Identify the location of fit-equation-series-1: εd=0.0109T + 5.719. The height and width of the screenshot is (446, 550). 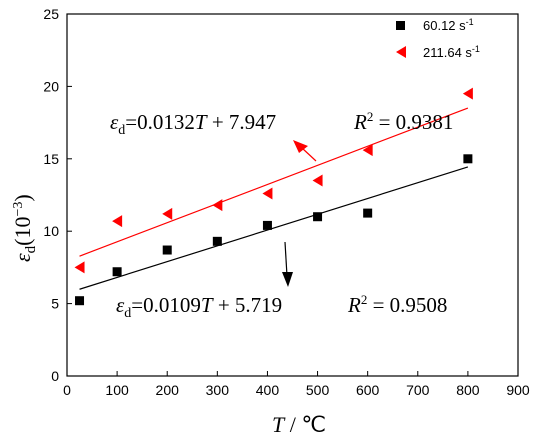
(199, 307).